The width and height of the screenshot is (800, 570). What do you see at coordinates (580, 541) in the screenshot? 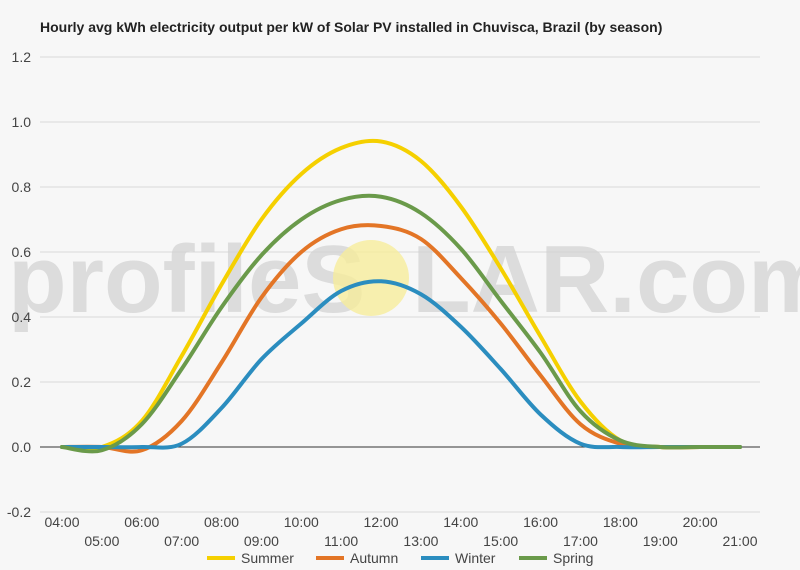
I see `x-tick-label: 17:00` at bounding box center [580, 541].